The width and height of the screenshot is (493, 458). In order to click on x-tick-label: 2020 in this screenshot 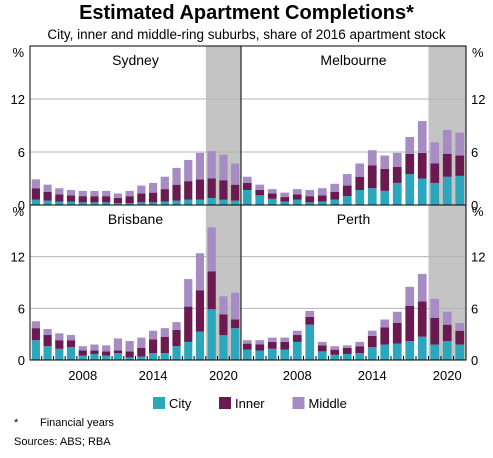, I will do `click(223, 375)`.